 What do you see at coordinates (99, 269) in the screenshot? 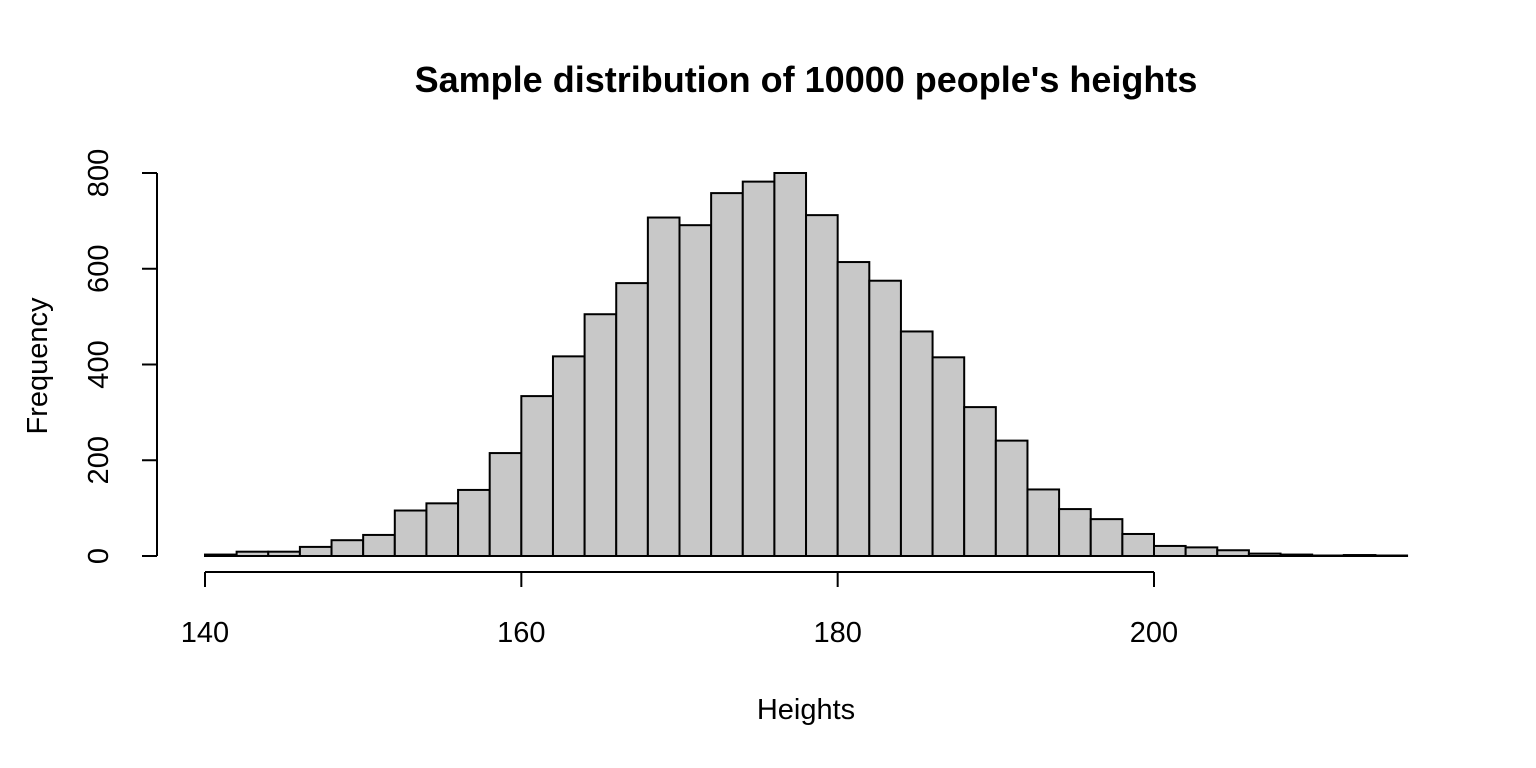
I see `y-tick-label: 600` at bounding box center [99, 269].